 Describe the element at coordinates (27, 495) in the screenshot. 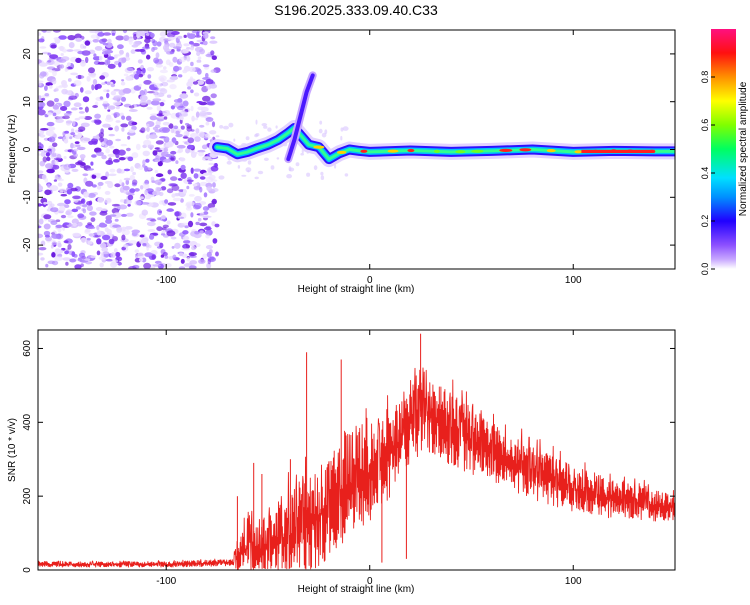

I see `y-tick-label: 200` at that location.